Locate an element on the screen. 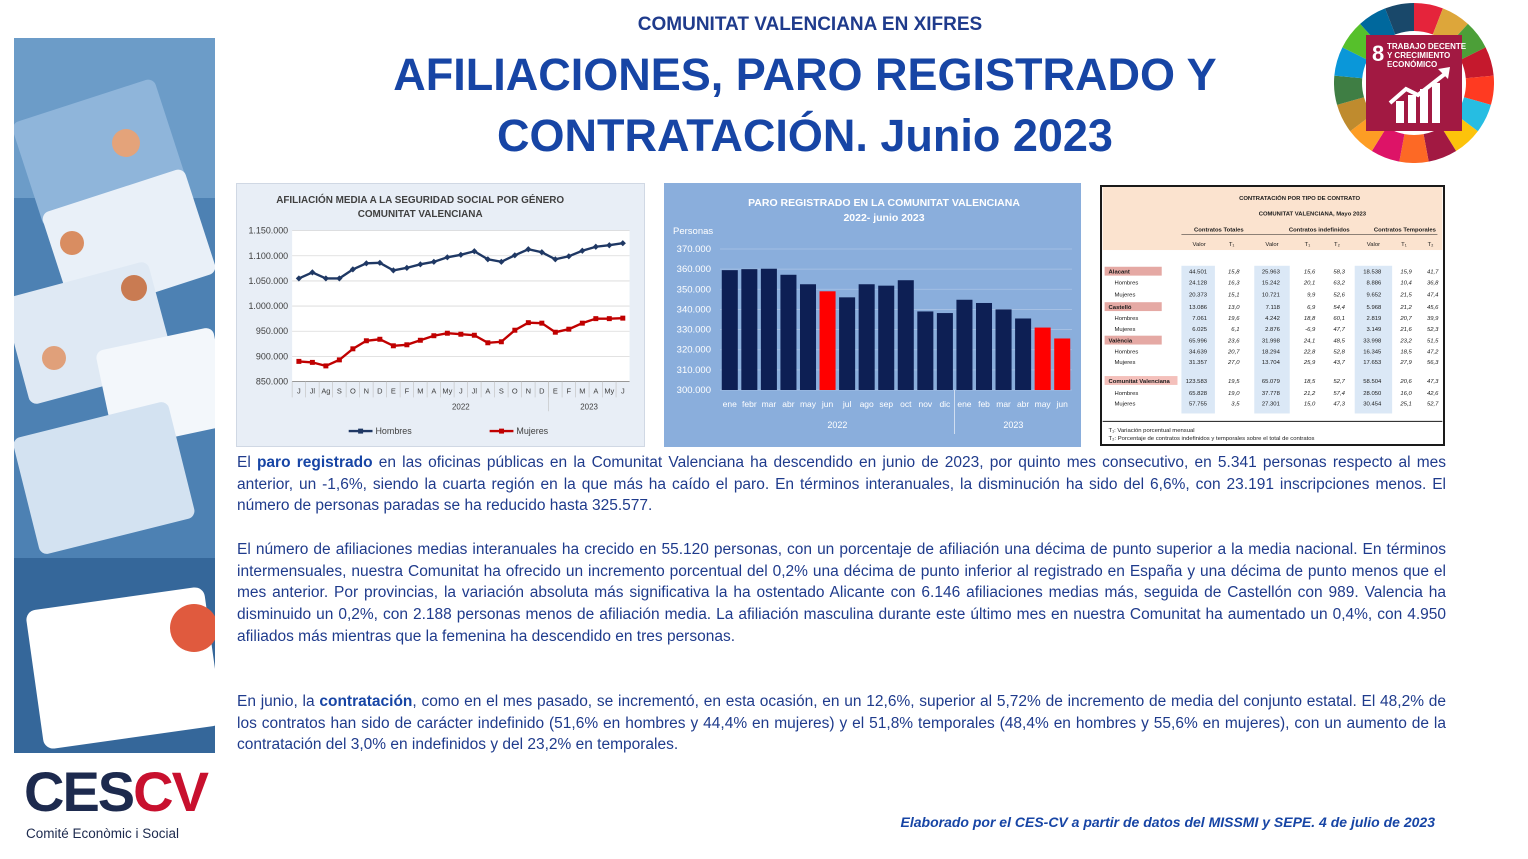 This screenshot has height=859, width=1528. y-tick-label: 350.000 is located at coordinates (694, 289).